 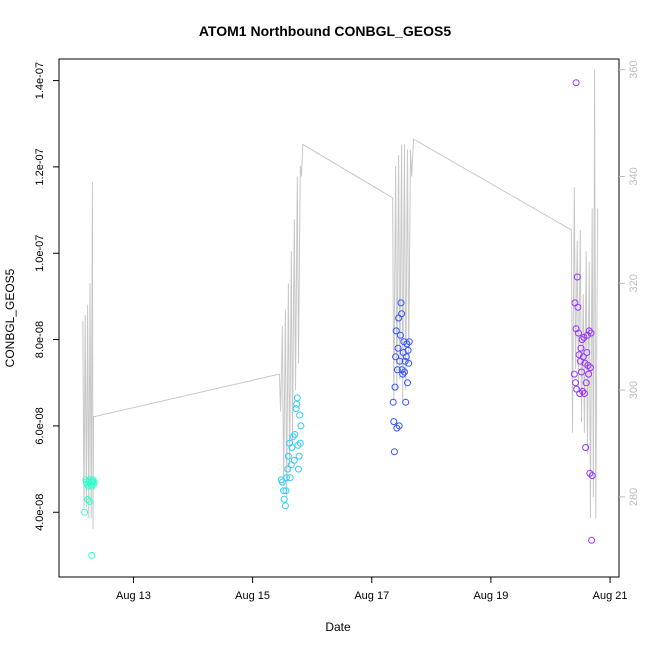 What do you see at coordinates (252, 596) in the screenshot?
I see `x-tick-label: Aug 15` at bounding box center [252, 596].